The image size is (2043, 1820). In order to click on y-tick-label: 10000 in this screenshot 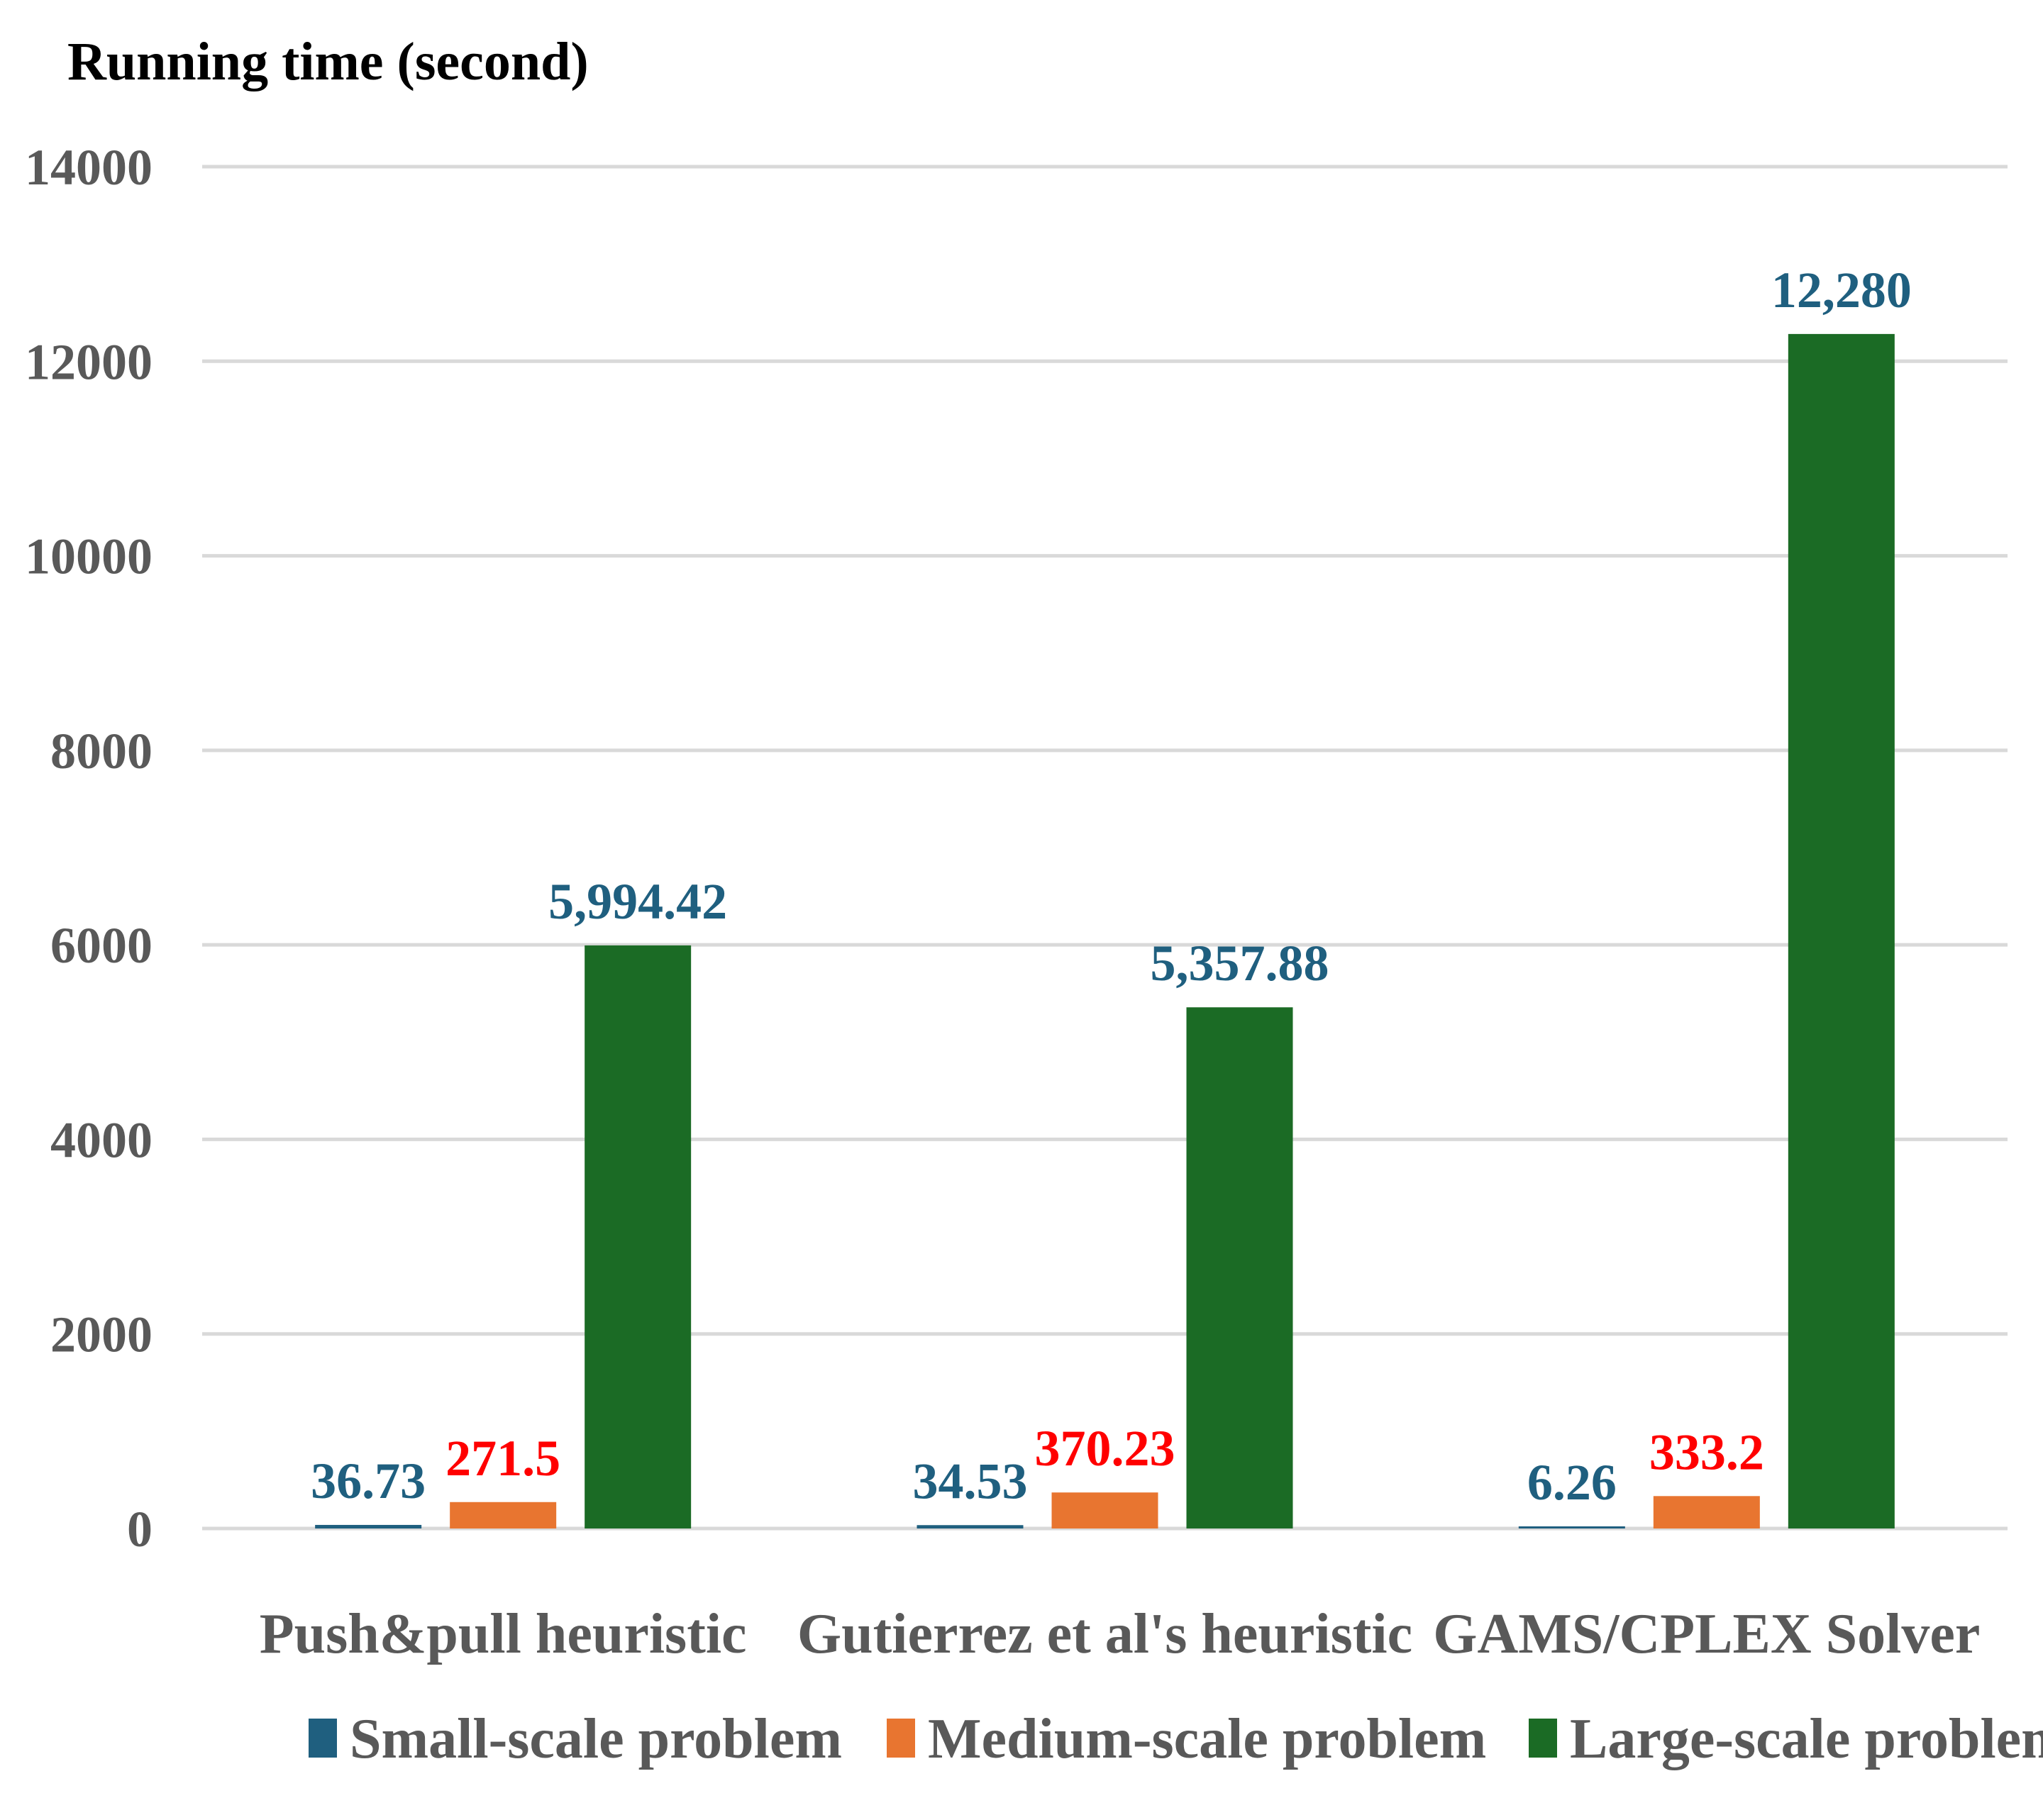, I will do `click(89, 557)`.